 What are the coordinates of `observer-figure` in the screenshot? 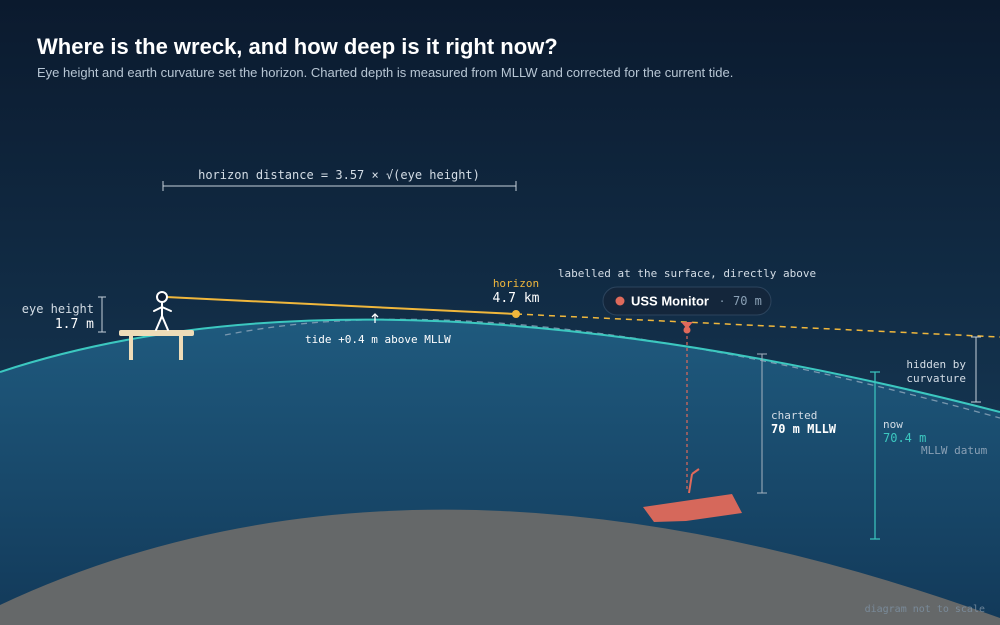 It's located at (162, 311).